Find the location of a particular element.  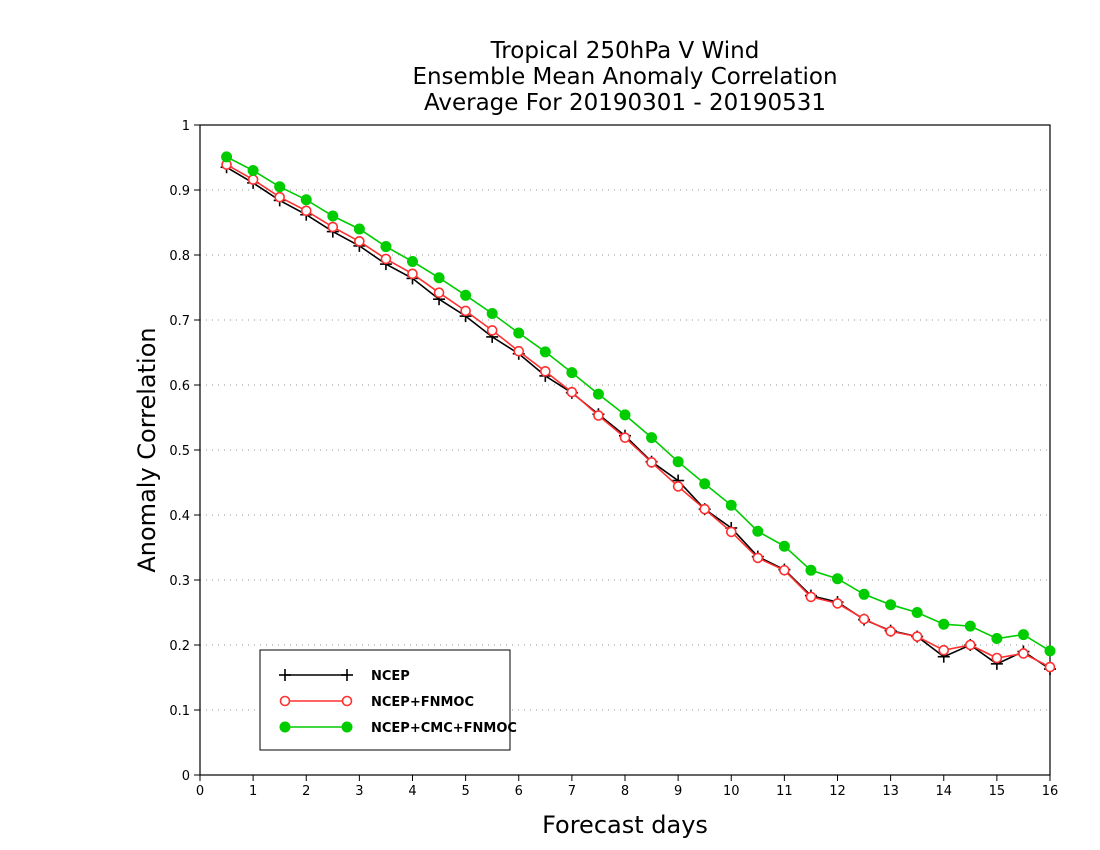

legend-label: NCEP is located at coordinates (390, 676).